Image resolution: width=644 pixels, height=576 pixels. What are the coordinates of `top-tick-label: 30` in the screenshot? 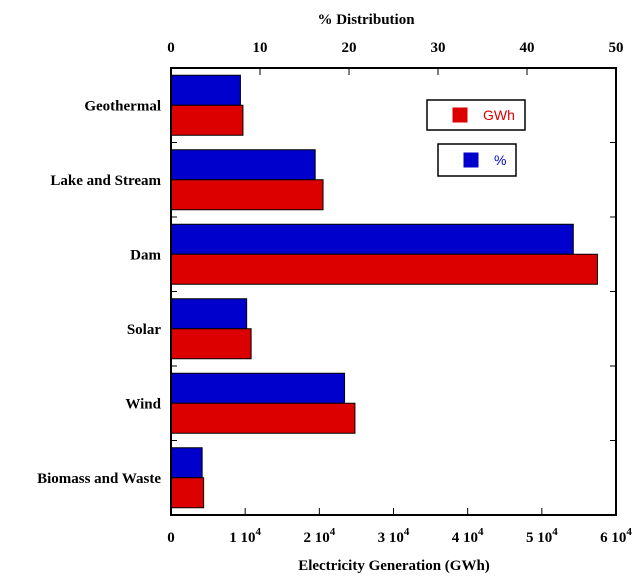 It's located at (438, 48).